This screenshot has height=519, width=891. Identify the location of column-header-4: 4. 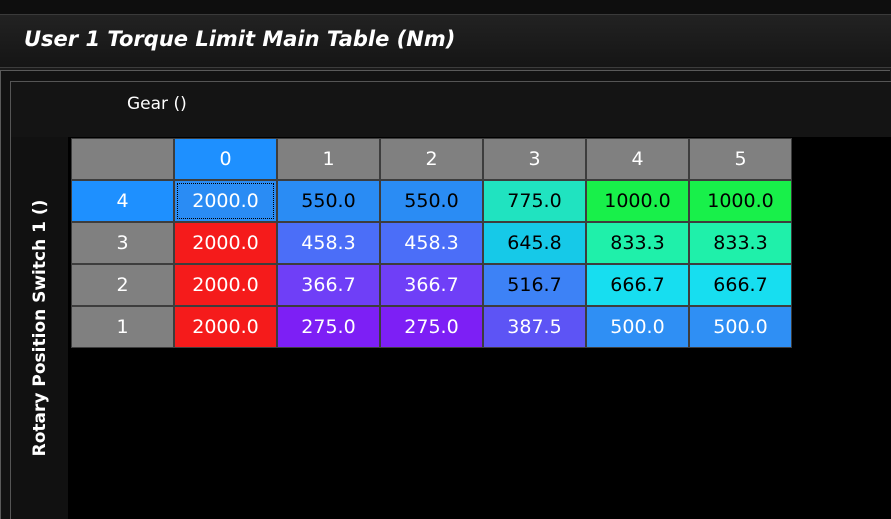
(637, 159).